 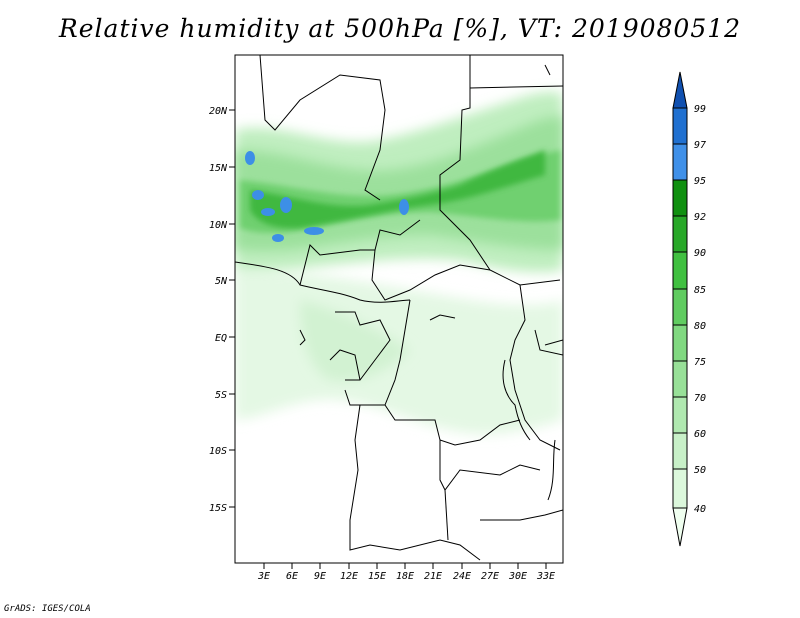 I want to click on colorbar-label: 40, so click(x=700, y=509).